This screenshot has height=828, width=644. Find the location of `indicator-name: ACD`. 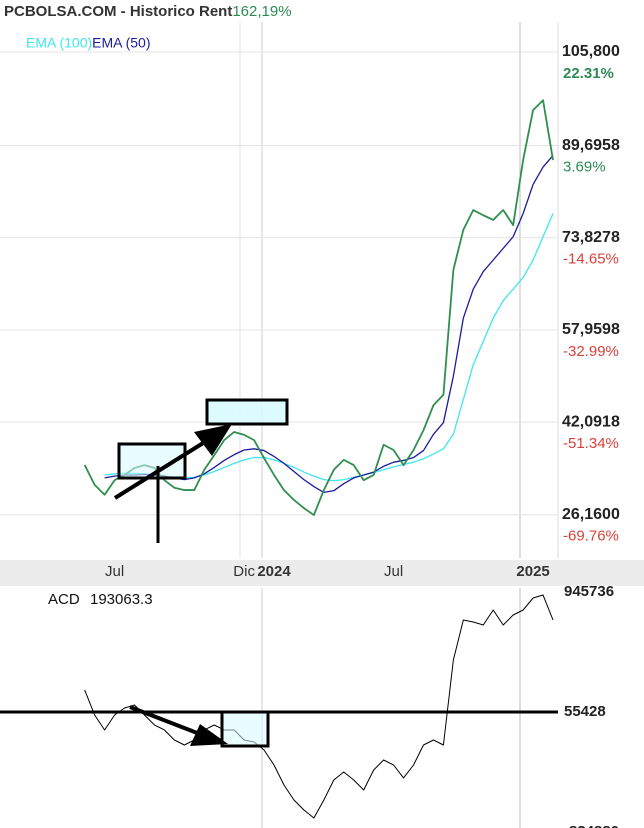

indicator-name: ACD is located at coordinates (64, 599).